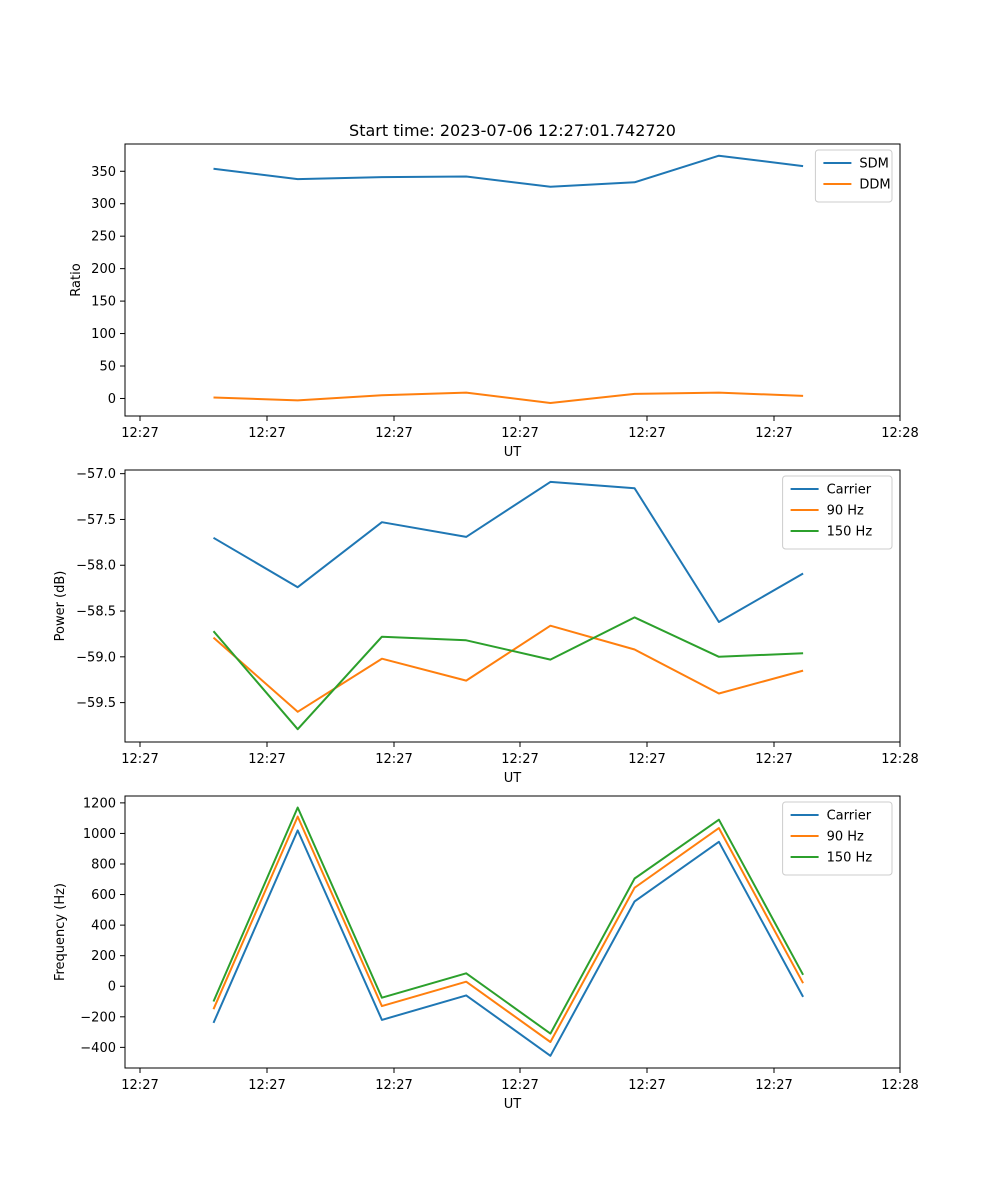 The width and height of the screenshot is (1000, 1200). What do you see at coordinates (508, 171) in the screenshot?
I see `series-line-sdm` at bounding box center [508, 171].